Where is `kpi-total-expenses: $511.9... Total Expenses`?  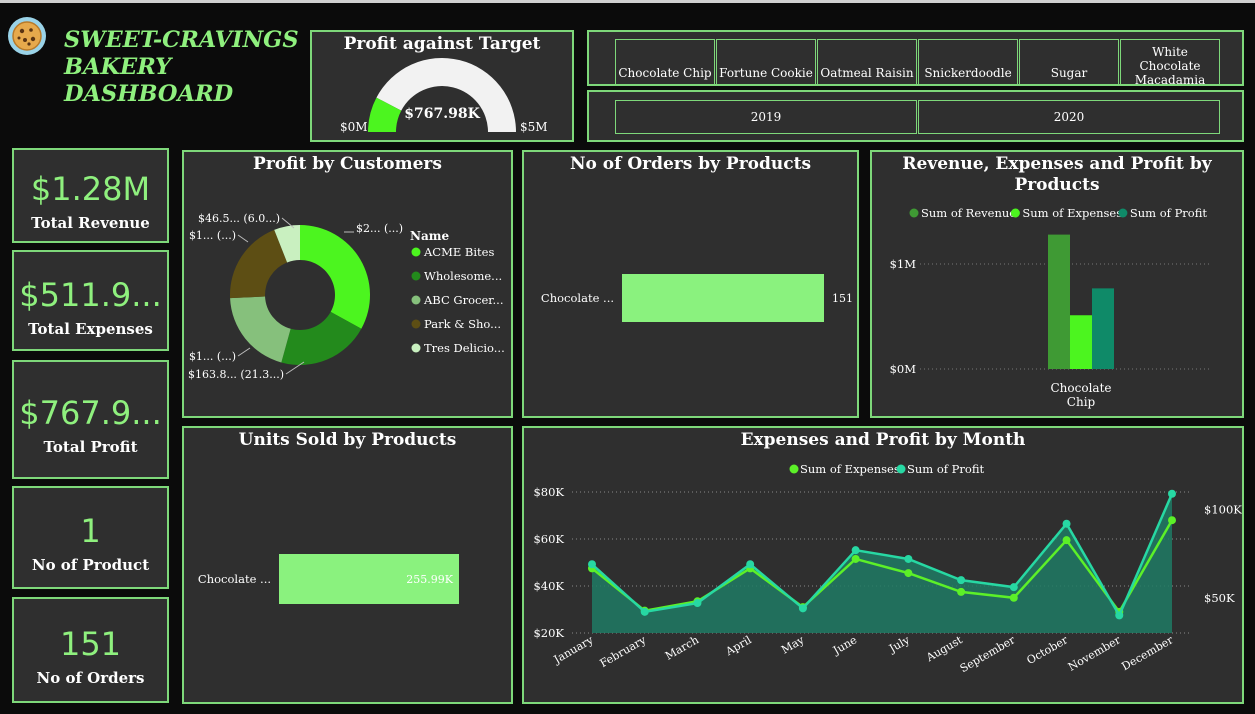
kpi-total-expenses: $511.9... Total Expenses is located at coordinates (90, 300).